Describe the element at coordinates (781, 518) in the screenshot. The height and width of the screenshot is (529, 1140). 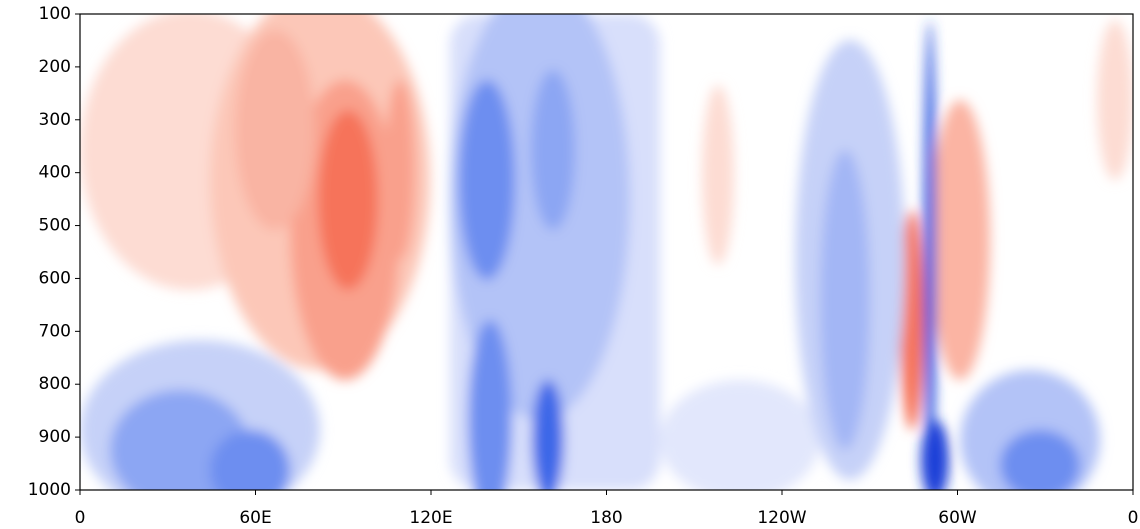
I see `x-tick-label: 120W` at that location.